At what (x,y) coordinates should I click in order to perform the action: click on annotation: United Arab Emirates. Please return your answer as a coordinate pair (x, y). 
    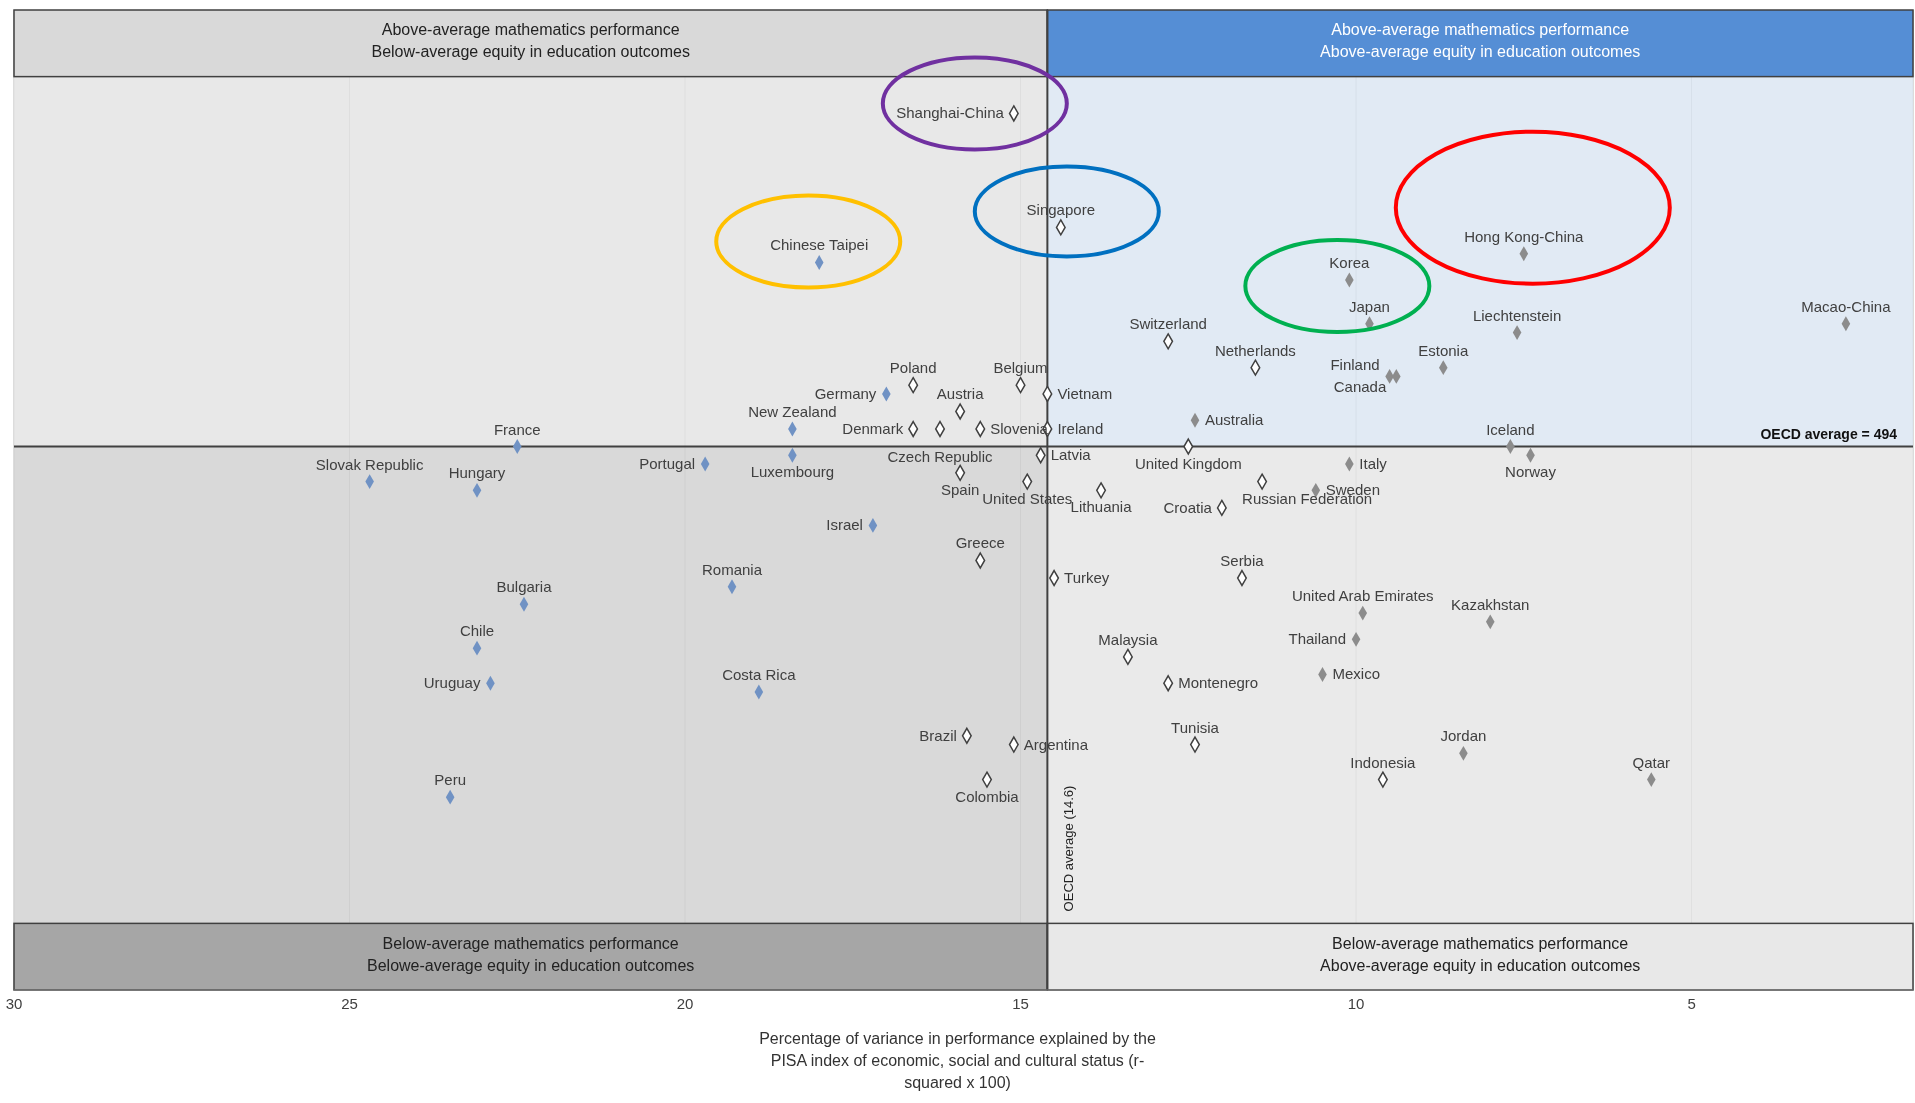
    Looking at the image, I should click on (1362, 596).